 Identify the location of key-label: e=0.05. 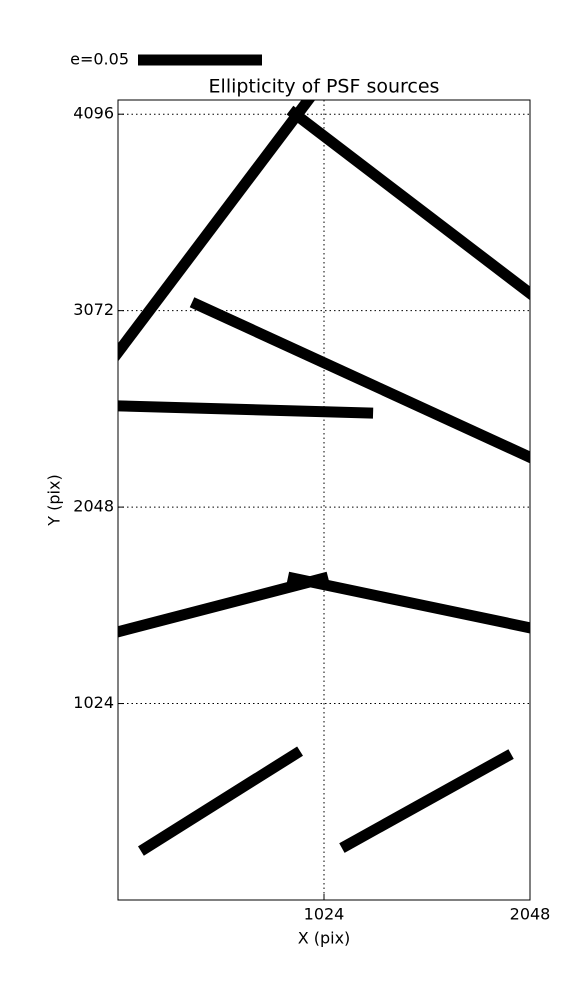
(99, 59).